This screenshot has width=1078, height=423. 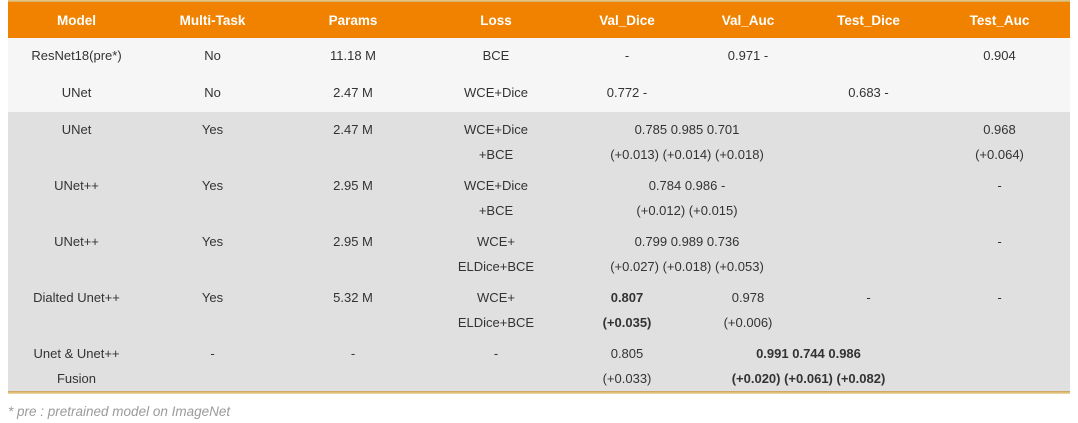 What do you see at coordinates (748, 297) in the screenshot?
I see `cell-line: 0.978` at bounding box center [748, 297].